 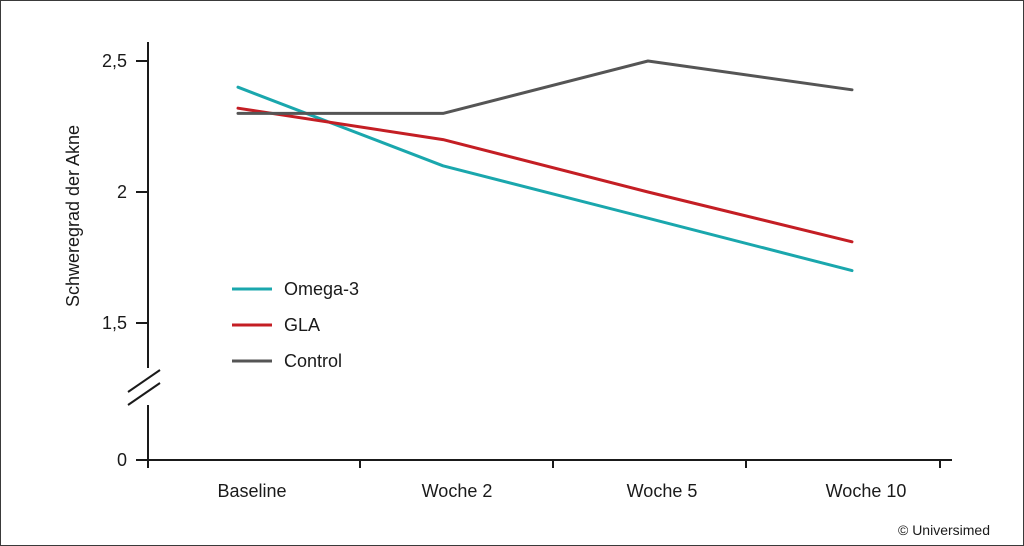 I want to click on y-tick-label: 2, so click(x=122, y=192).